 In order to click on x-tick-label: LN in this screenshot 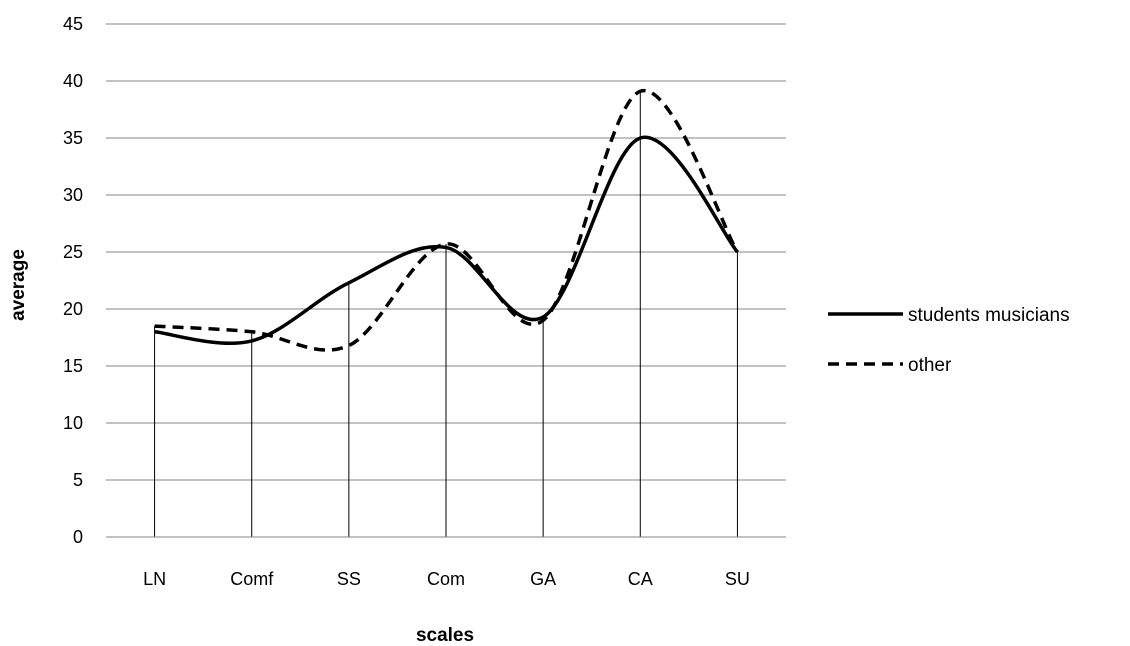, I will do `click(154, 579)`.